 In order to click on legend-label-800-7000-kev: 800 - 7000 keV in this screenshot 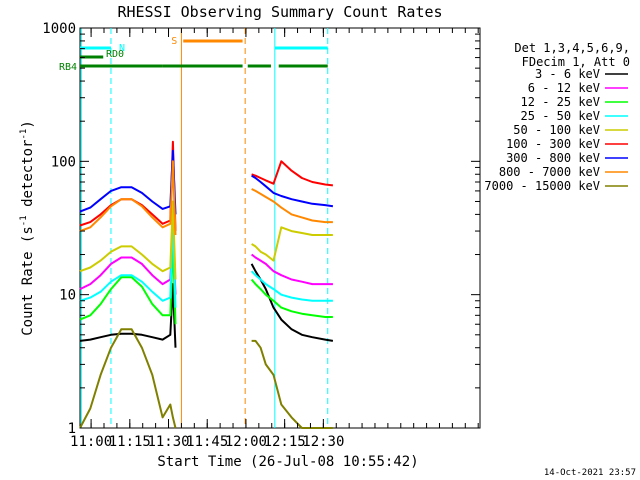, I will do `click(549, 172)`.